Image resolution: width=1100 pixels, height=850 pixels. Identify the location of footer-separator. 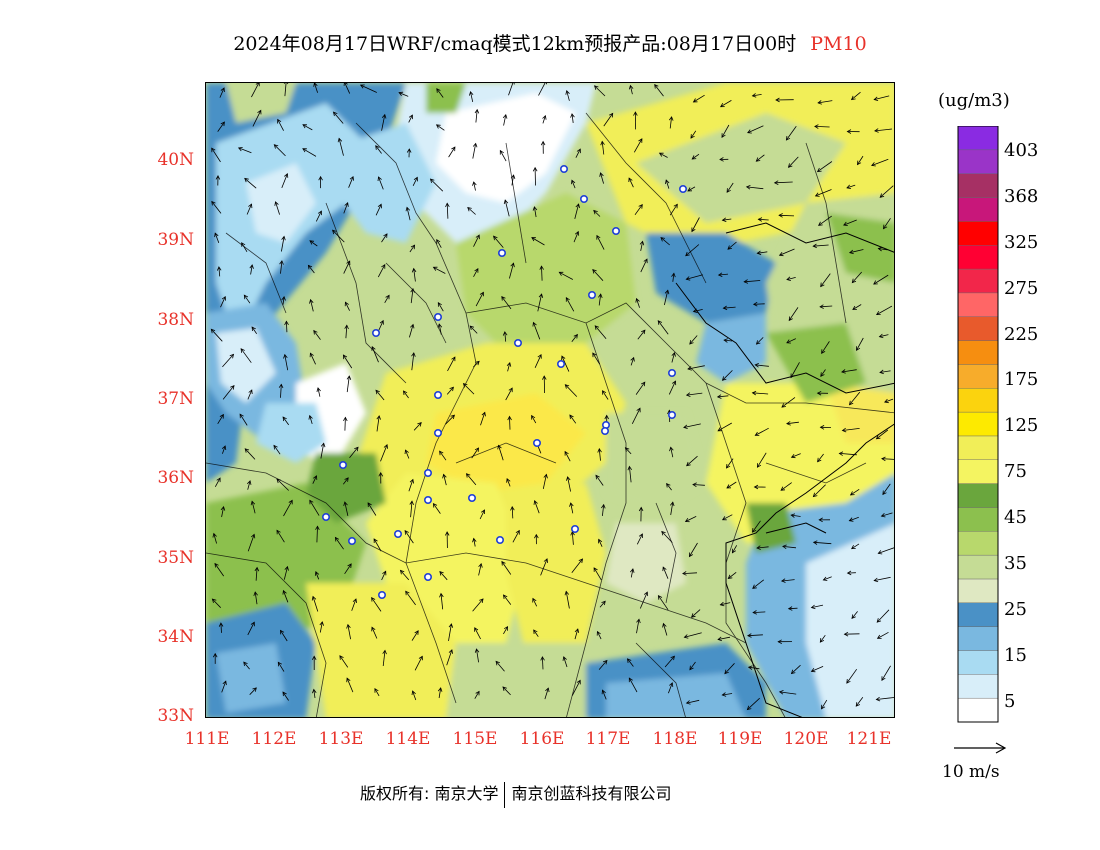
(505, 794).